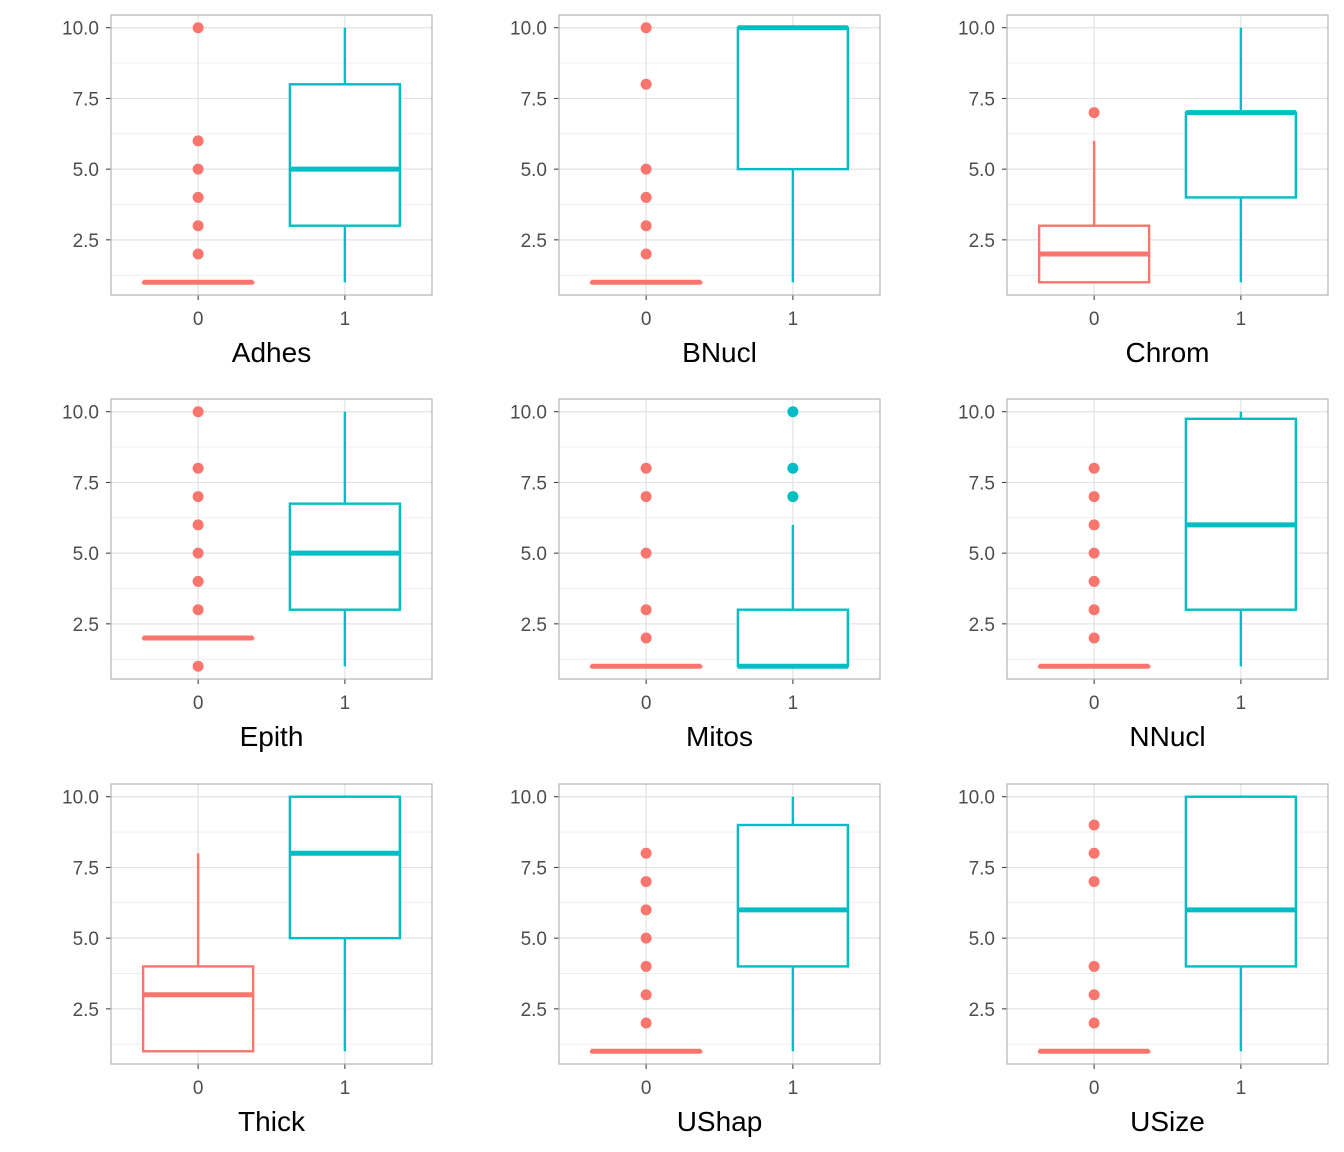 The width and height of the screenshot is (1344, 1152). What do you see at coordinates (1167, 736) in the screenshot?
I see `x-axis-title: NNucl` at bounding box center [1167, 736].